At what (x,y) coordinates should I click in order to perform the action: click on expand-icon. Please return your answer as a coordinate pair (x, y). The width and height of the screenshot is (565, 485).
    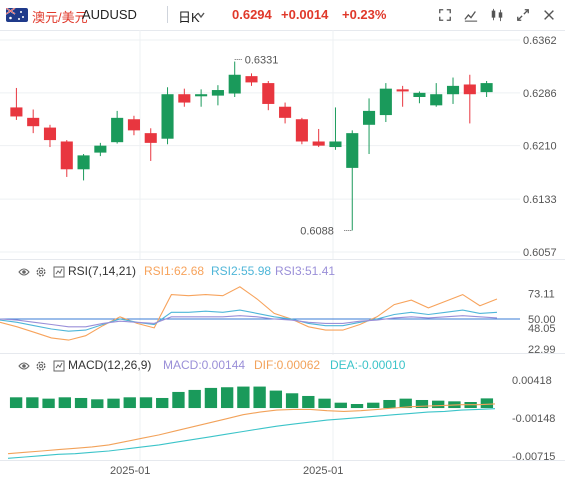
    Looking at the image, I should click on (445, 15).